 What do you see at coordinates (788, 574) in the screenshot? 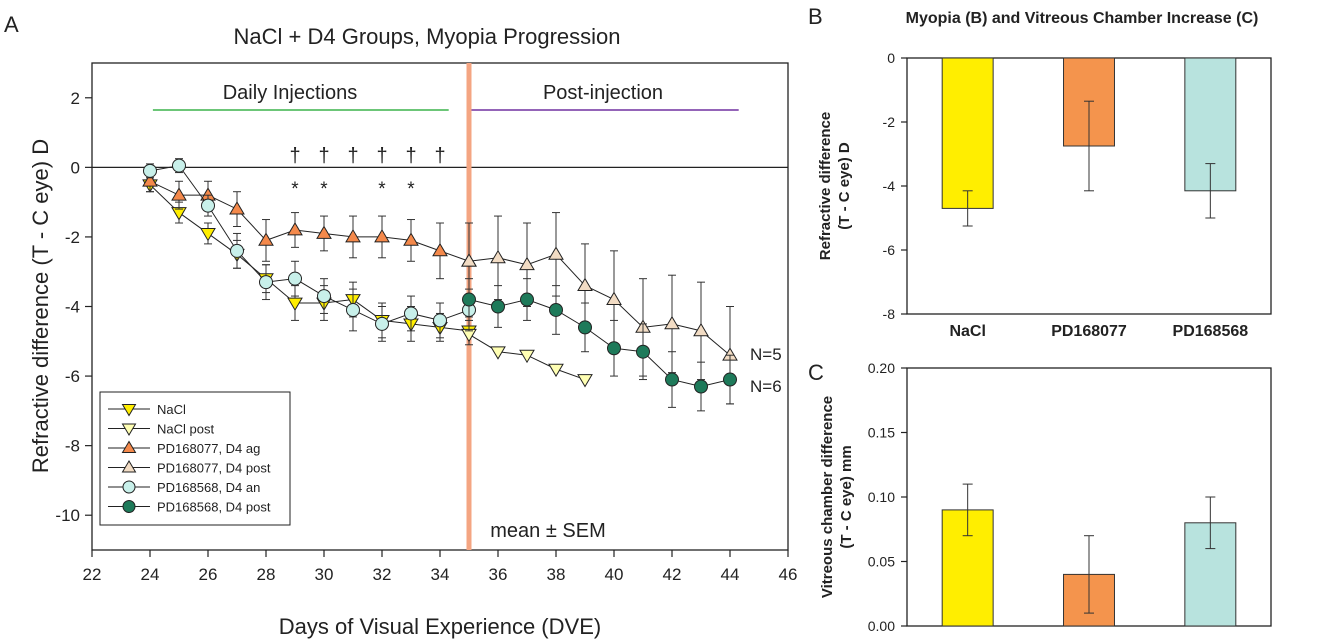
I see `x-tick-label: 46` at bounding box center [788, 574].